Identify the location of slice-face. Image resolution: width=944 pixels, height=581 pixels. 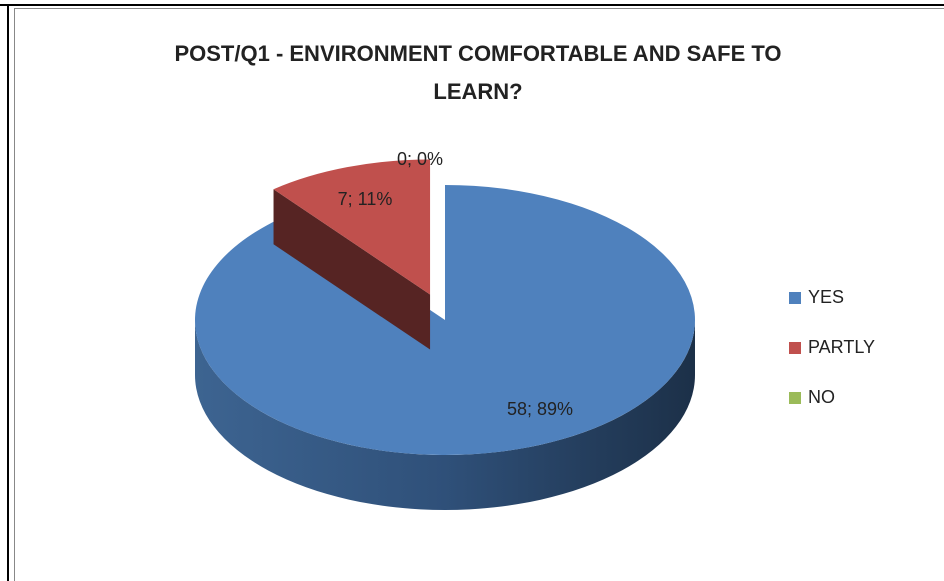
(352, 269).